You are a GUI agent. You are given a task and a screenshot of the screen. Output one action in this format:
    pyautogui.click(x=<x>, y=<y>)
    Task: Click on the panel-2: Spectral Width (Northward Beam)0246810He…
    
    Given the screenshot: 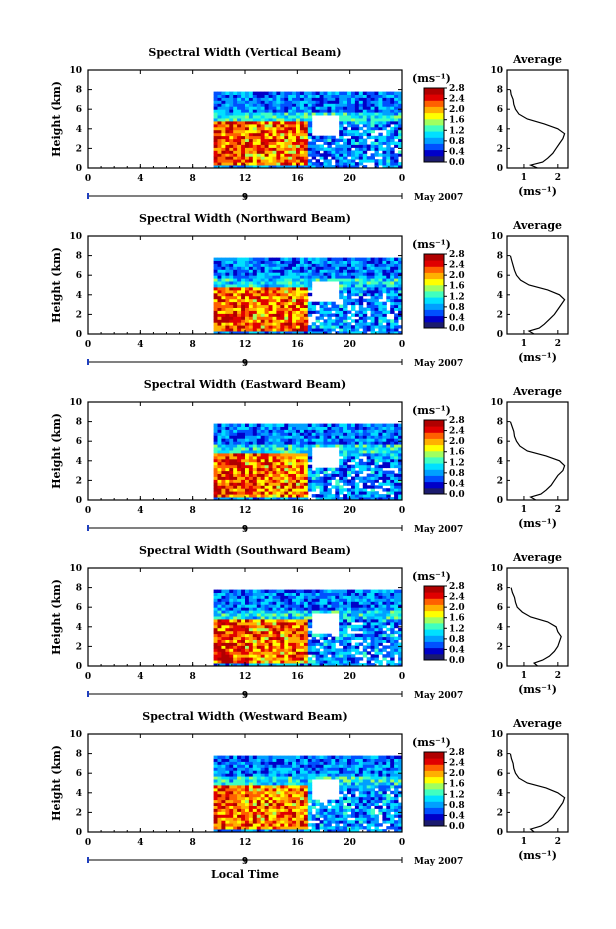 What is the action you would take?
    pyautogui.click(x=309, y=290)
    